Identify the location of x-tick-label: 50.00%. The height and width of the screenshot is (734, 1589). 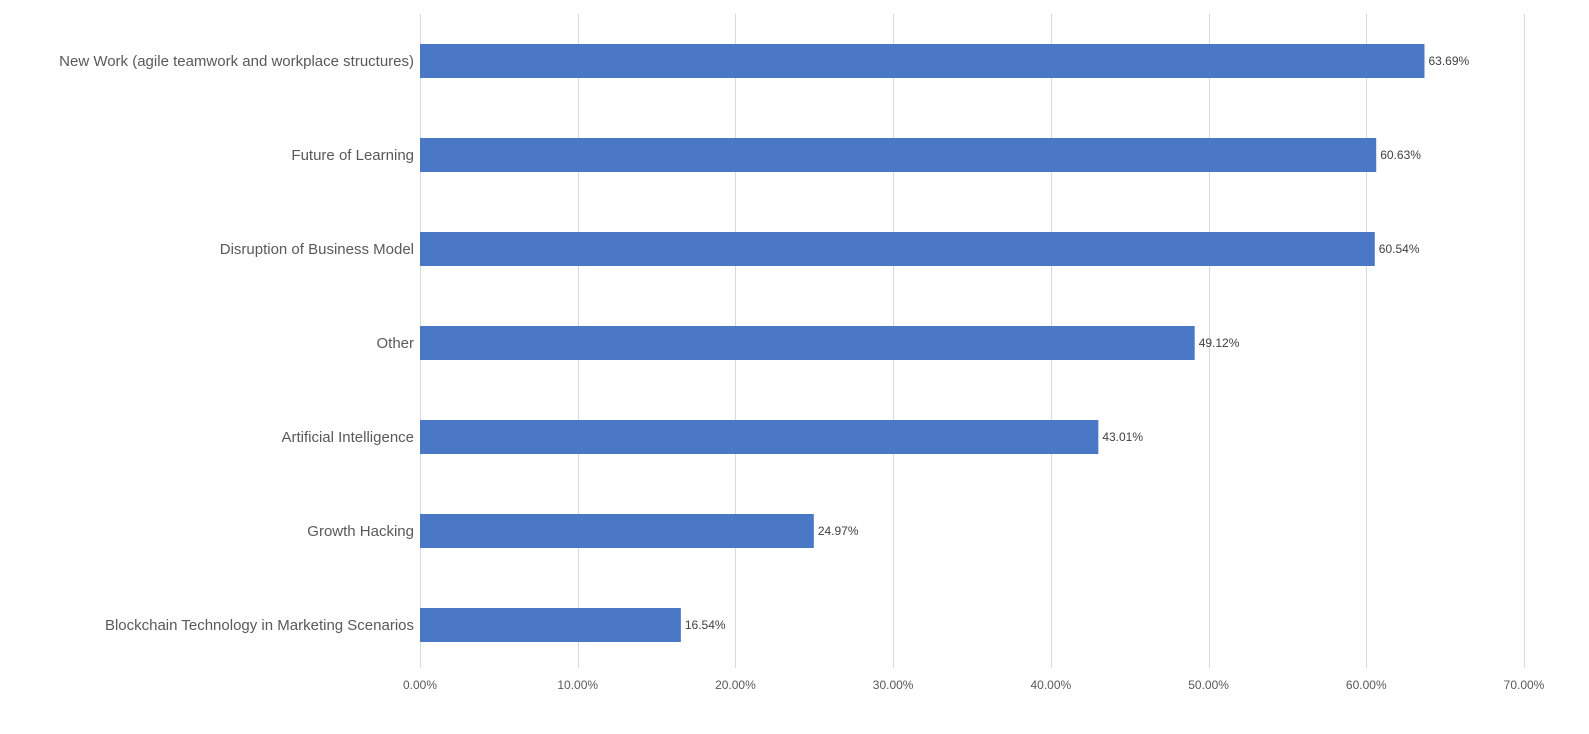
(1208, 685).